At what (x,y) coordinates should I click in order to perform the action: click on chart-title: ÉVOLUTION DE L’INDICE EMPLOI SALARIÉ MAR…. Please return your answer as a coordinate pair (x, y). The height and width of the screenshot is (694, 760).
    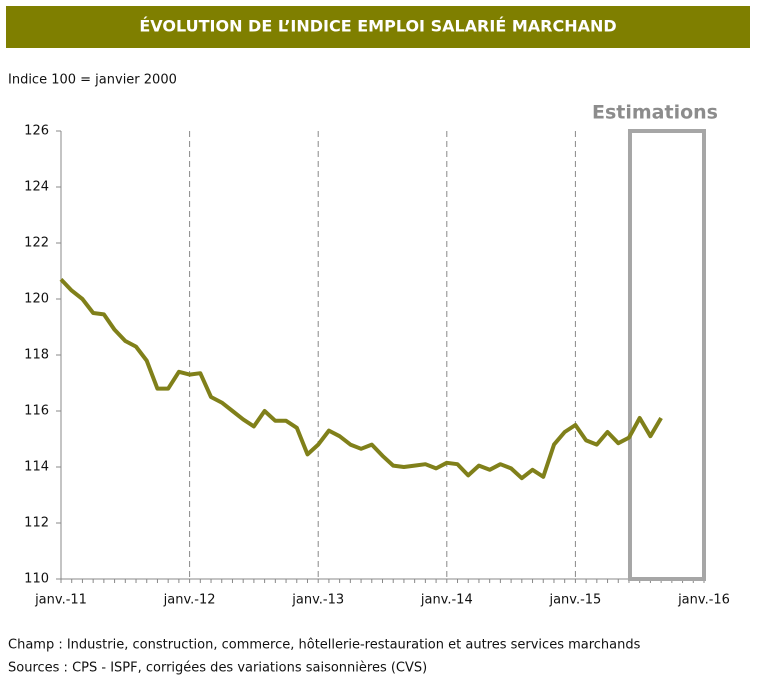
    Looking at the image, I should click on (377, 26).